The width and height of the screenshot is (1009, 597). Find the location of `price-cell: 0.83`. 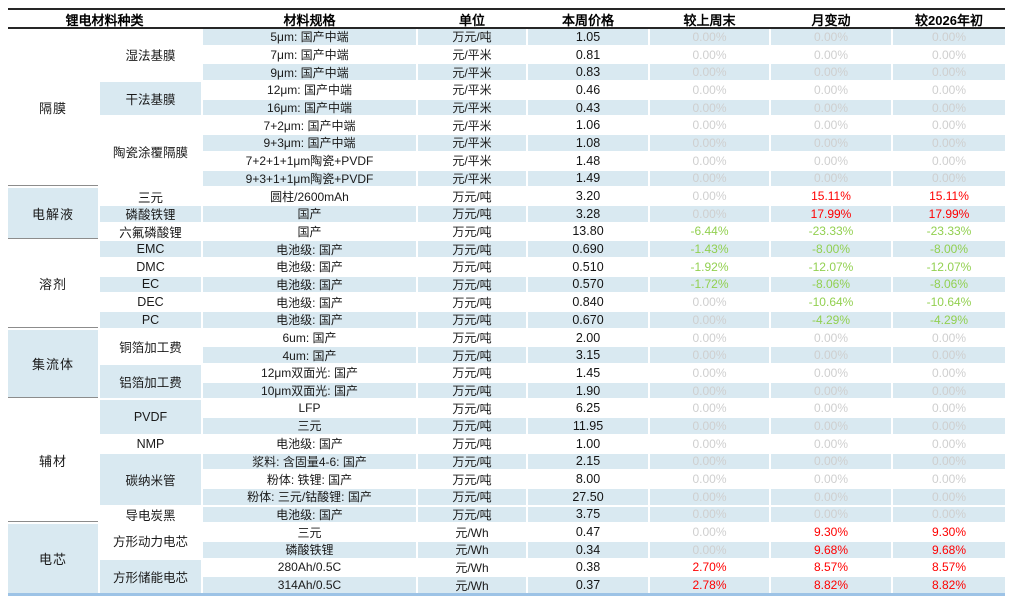

price-cell: 0.83 is located at coordinates (588, 72).